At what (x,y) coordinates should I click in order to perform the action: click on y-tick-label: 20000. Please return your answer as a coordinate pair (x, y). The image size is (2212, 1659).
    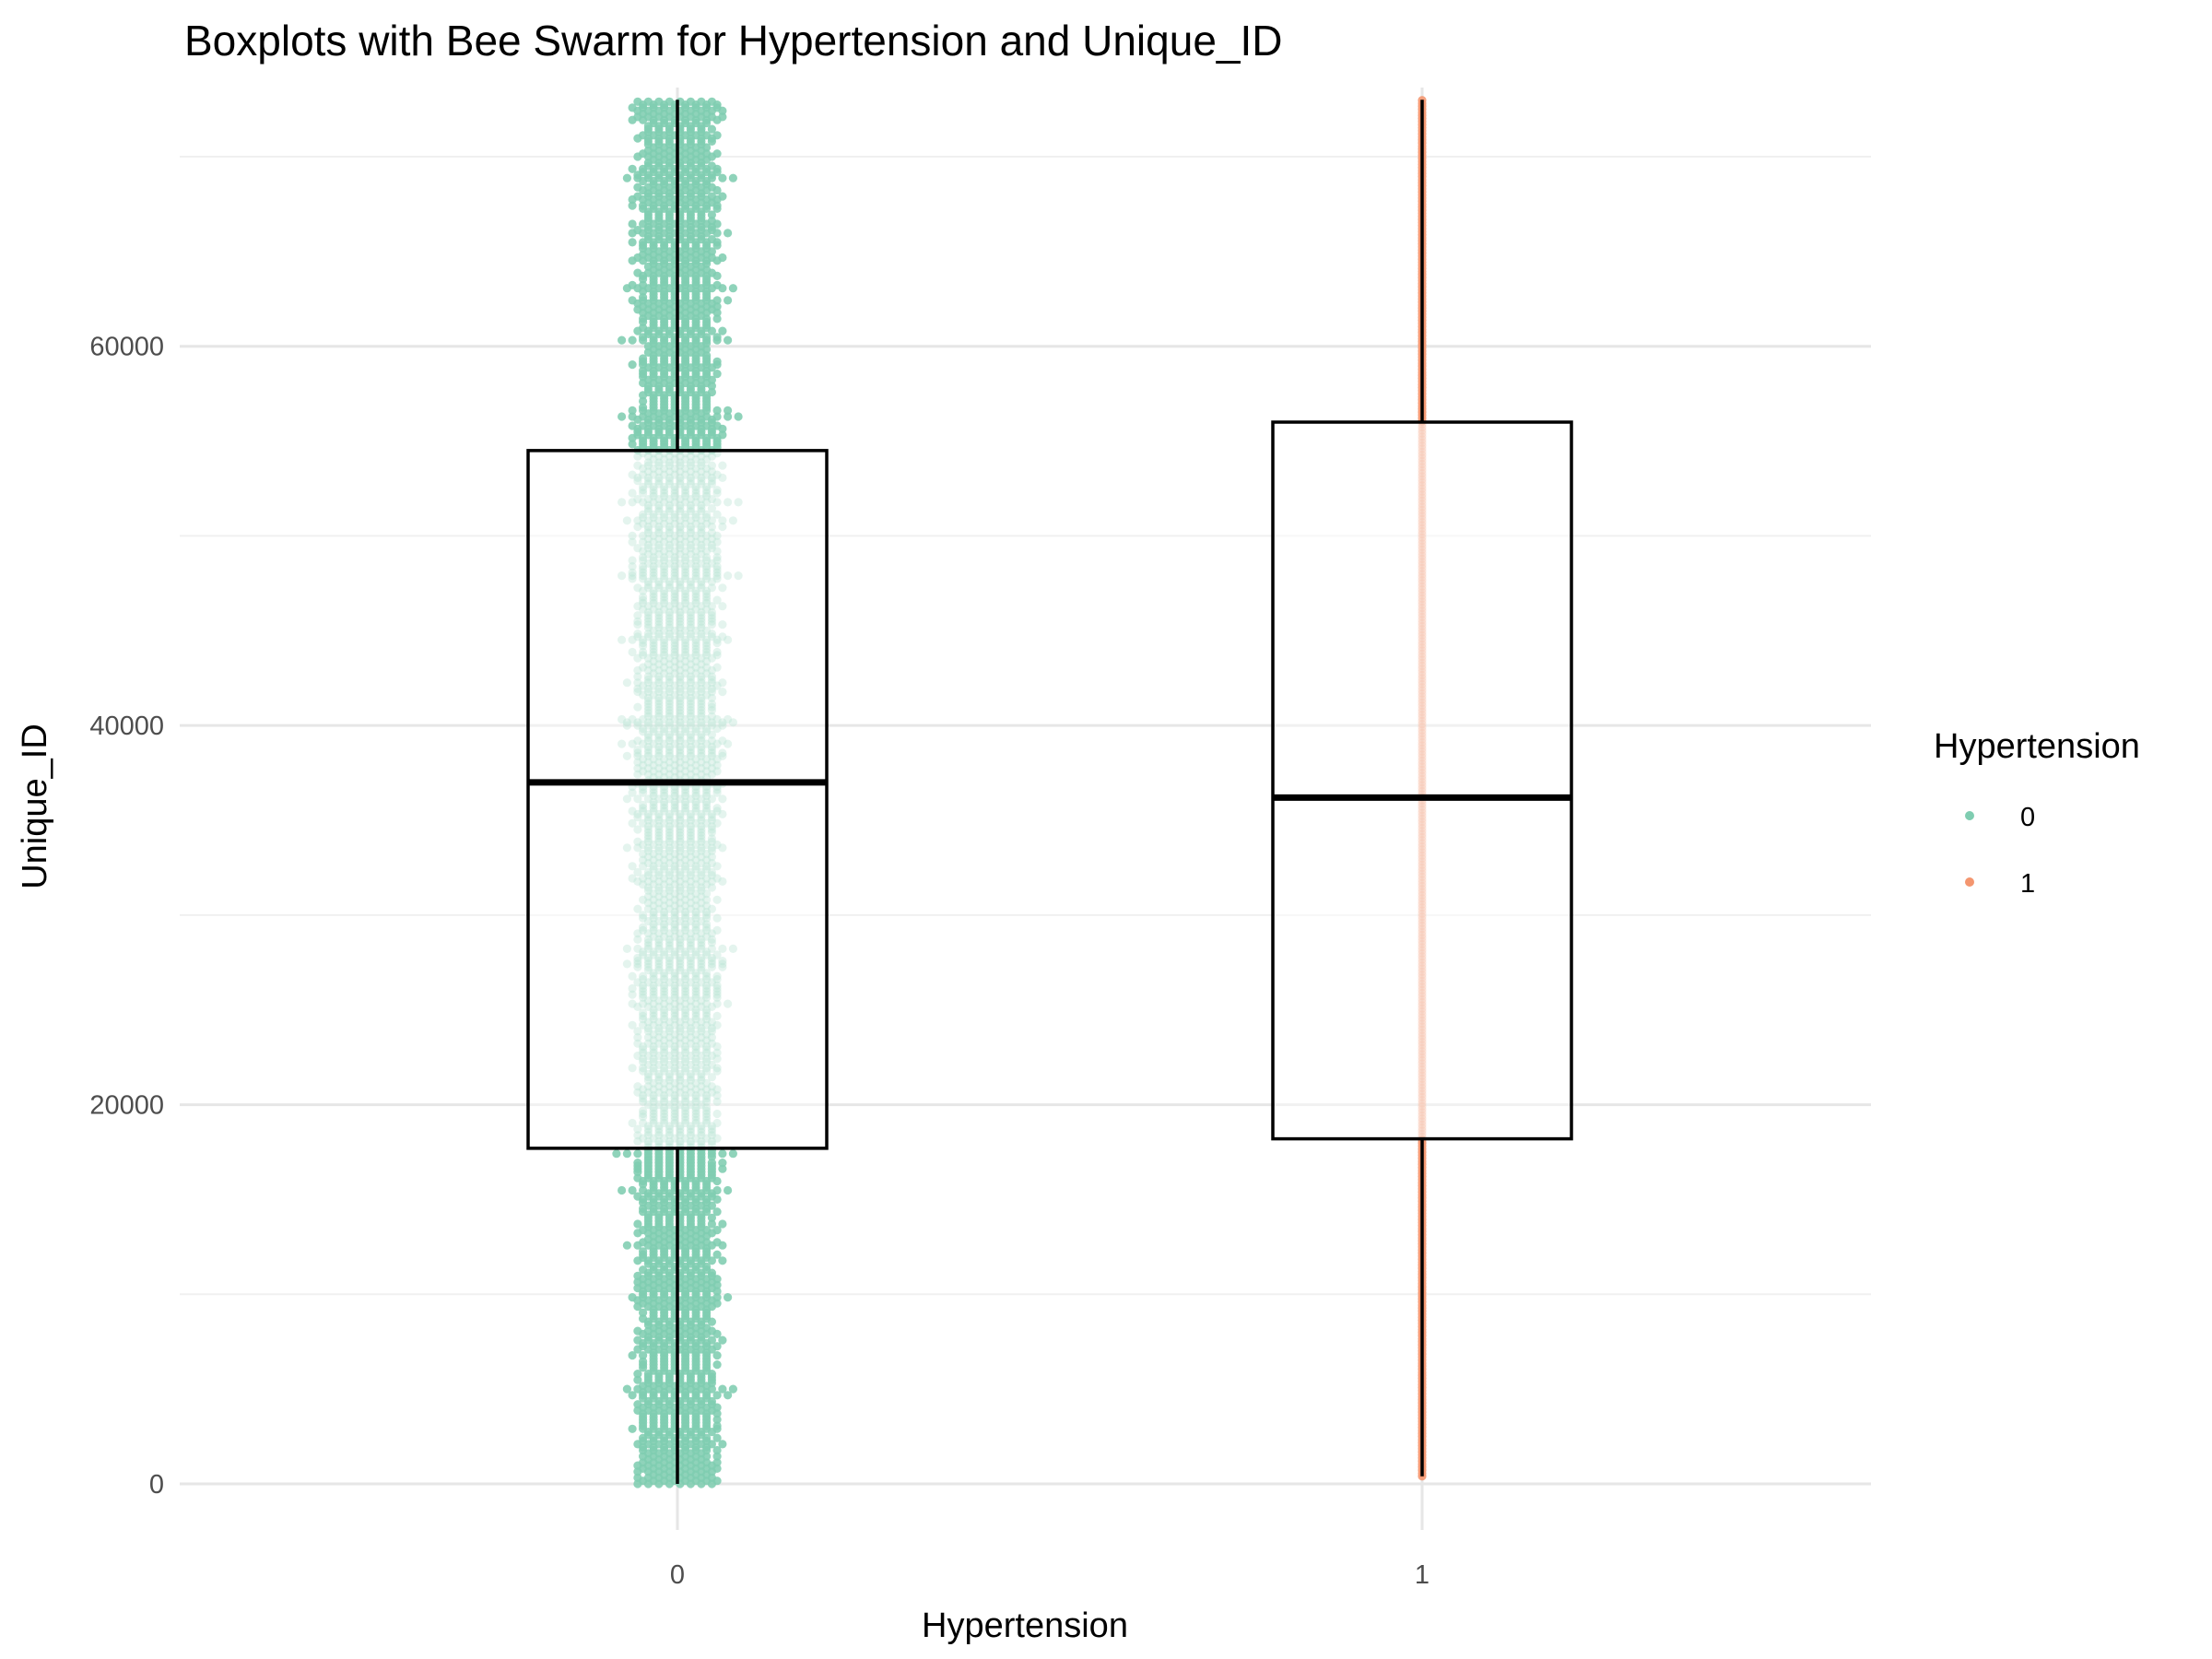
    Looking at the image, I should click on (126, 1106).